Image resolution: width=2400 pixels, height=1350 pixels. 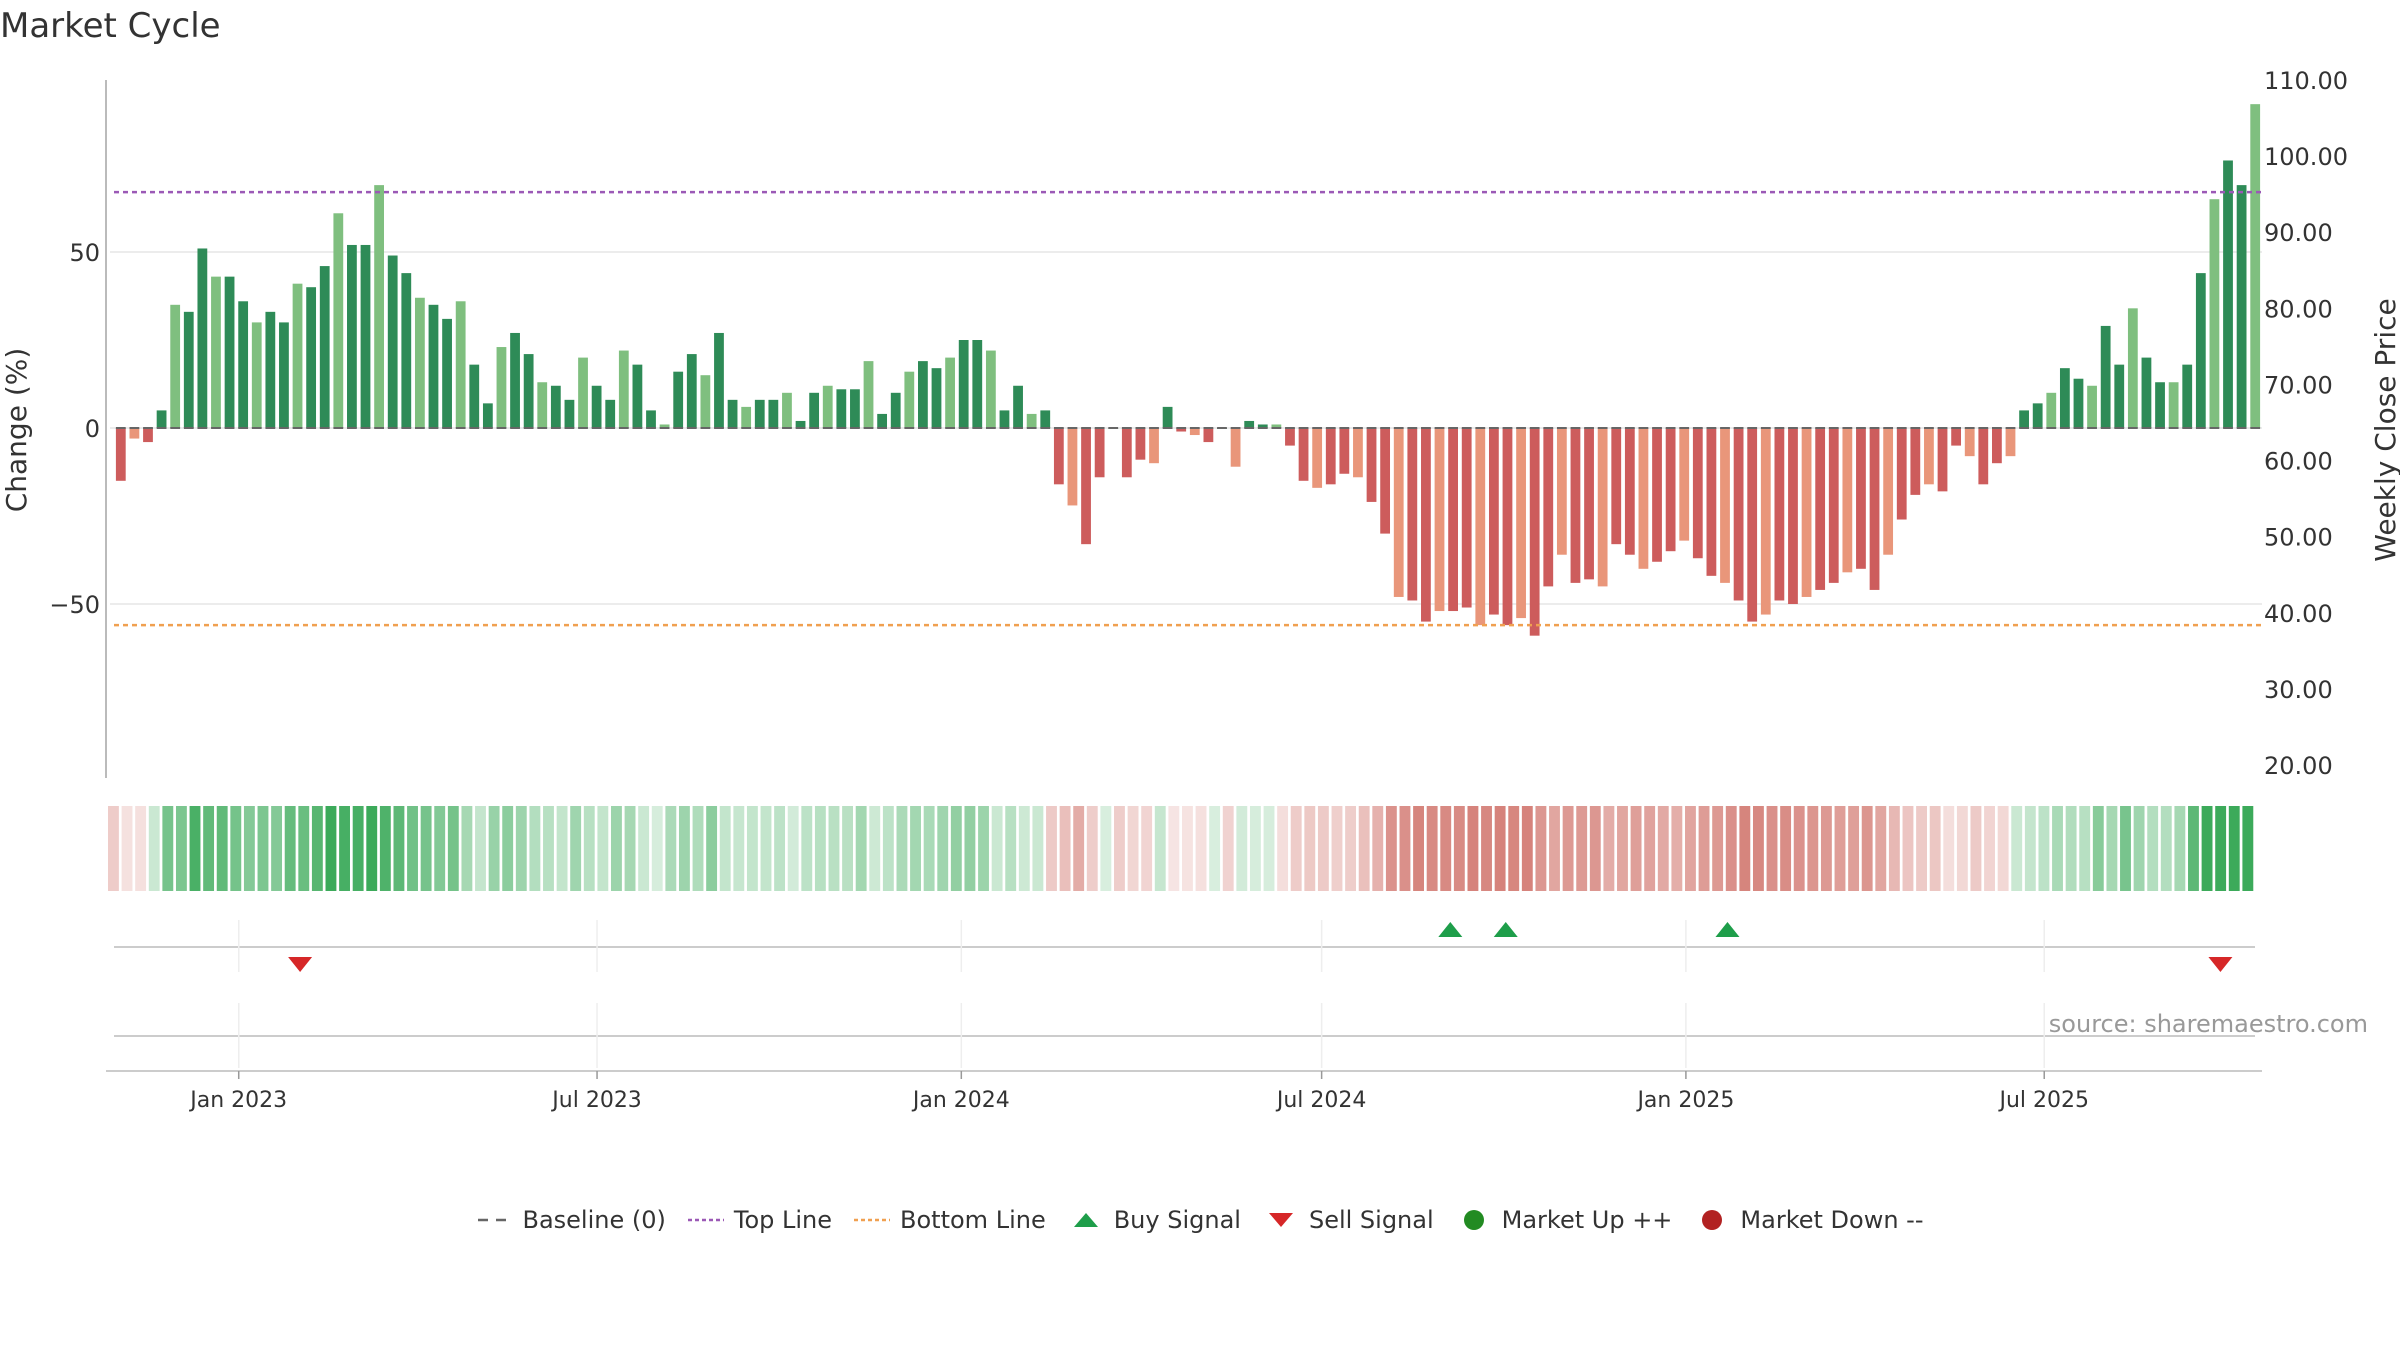 I want to click on y2-tick-label: 70.00, so click(x=2298, y=385).